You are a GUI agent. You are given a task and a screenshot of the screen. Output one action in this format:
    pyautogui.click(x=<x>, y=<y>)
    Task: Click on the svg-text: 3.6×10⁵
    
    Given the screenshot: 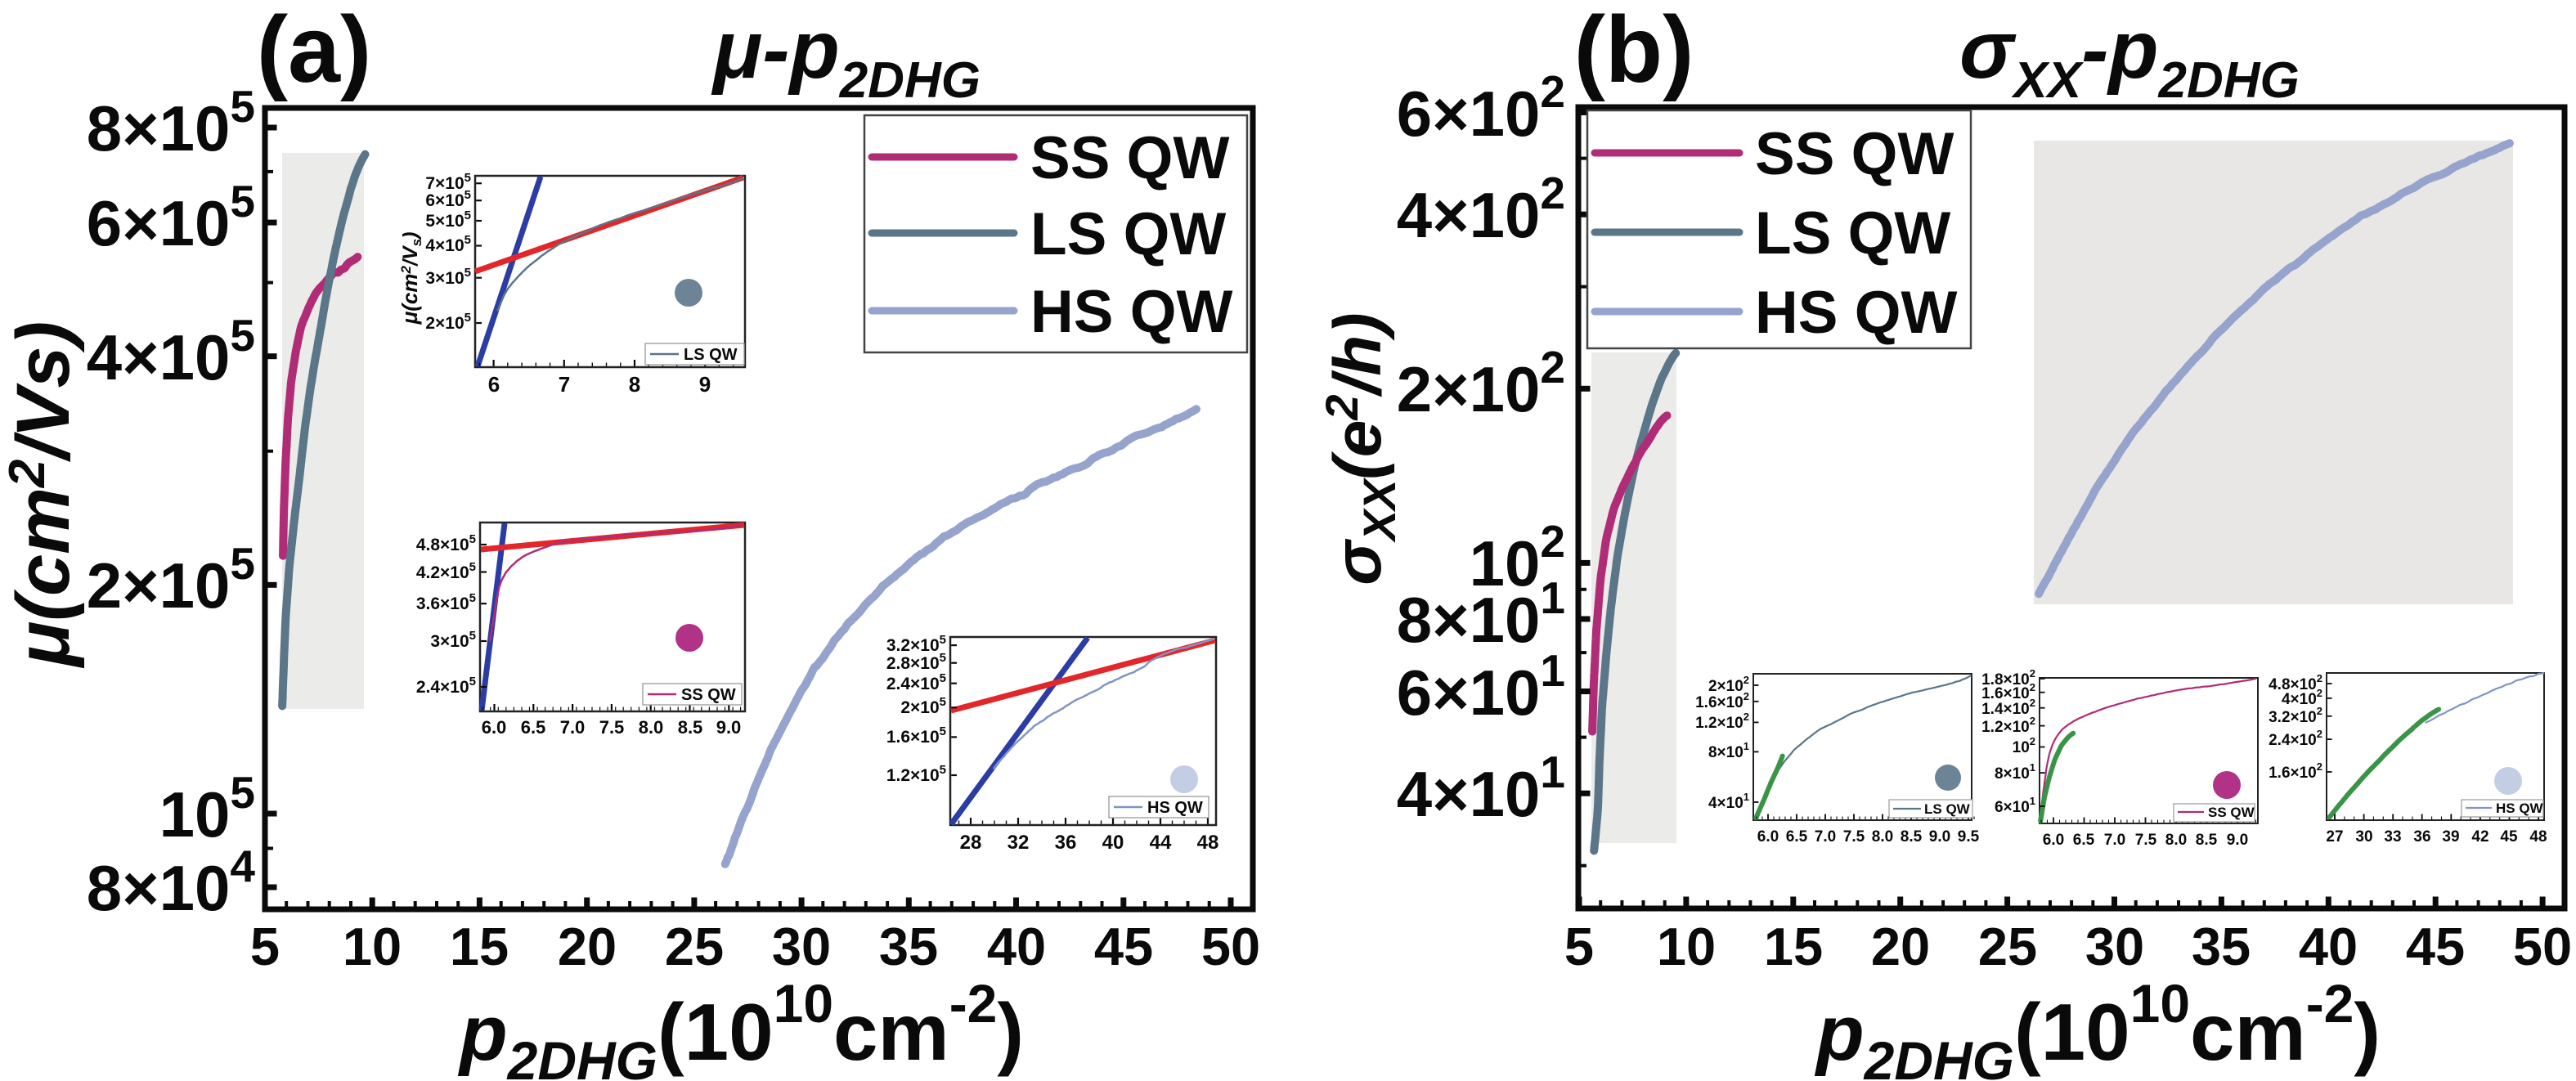 What is the action you would take?
    pyautogui.click(x=446, y=602)
    